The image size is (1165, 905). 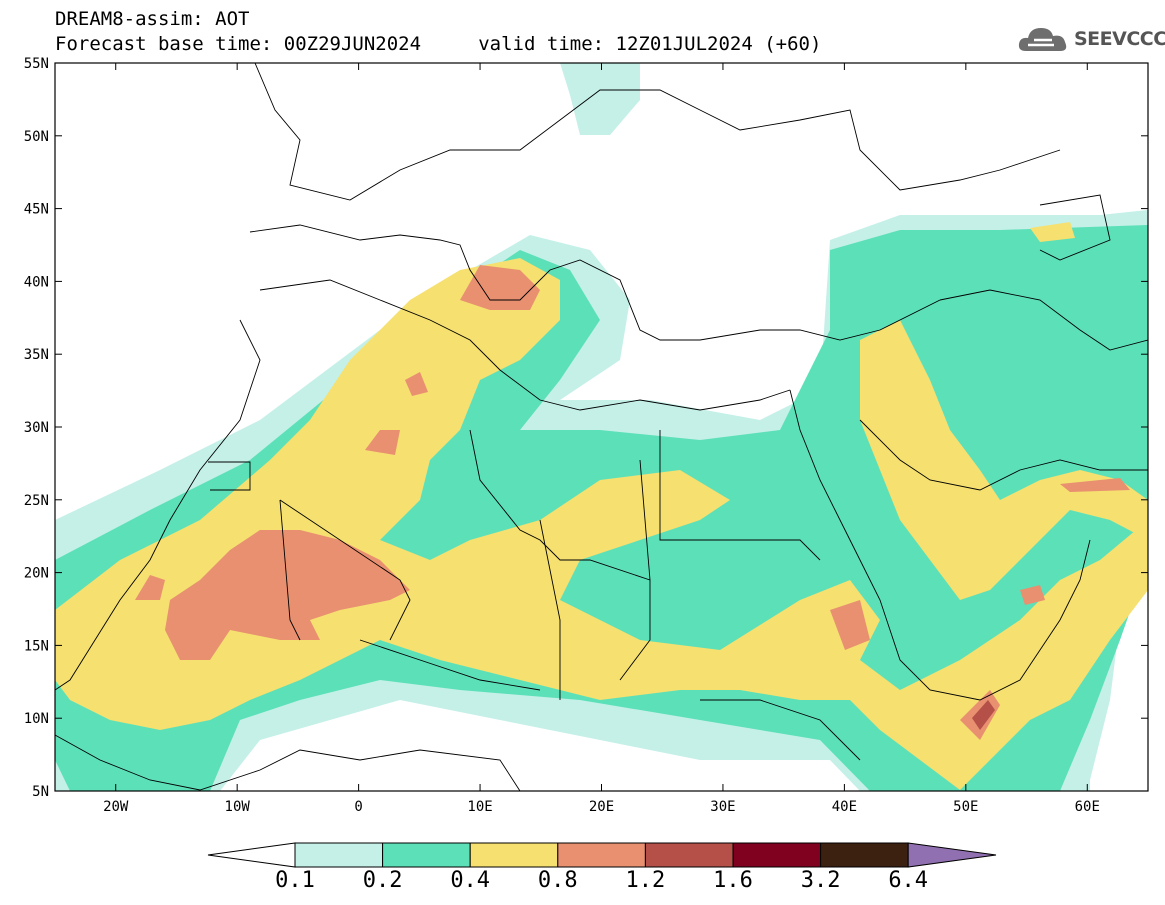 What do you see at coordinates (1095, 485) in the screenshot?
I see `aot-level-0.8-gulf` at bounding box center [1095, 485].